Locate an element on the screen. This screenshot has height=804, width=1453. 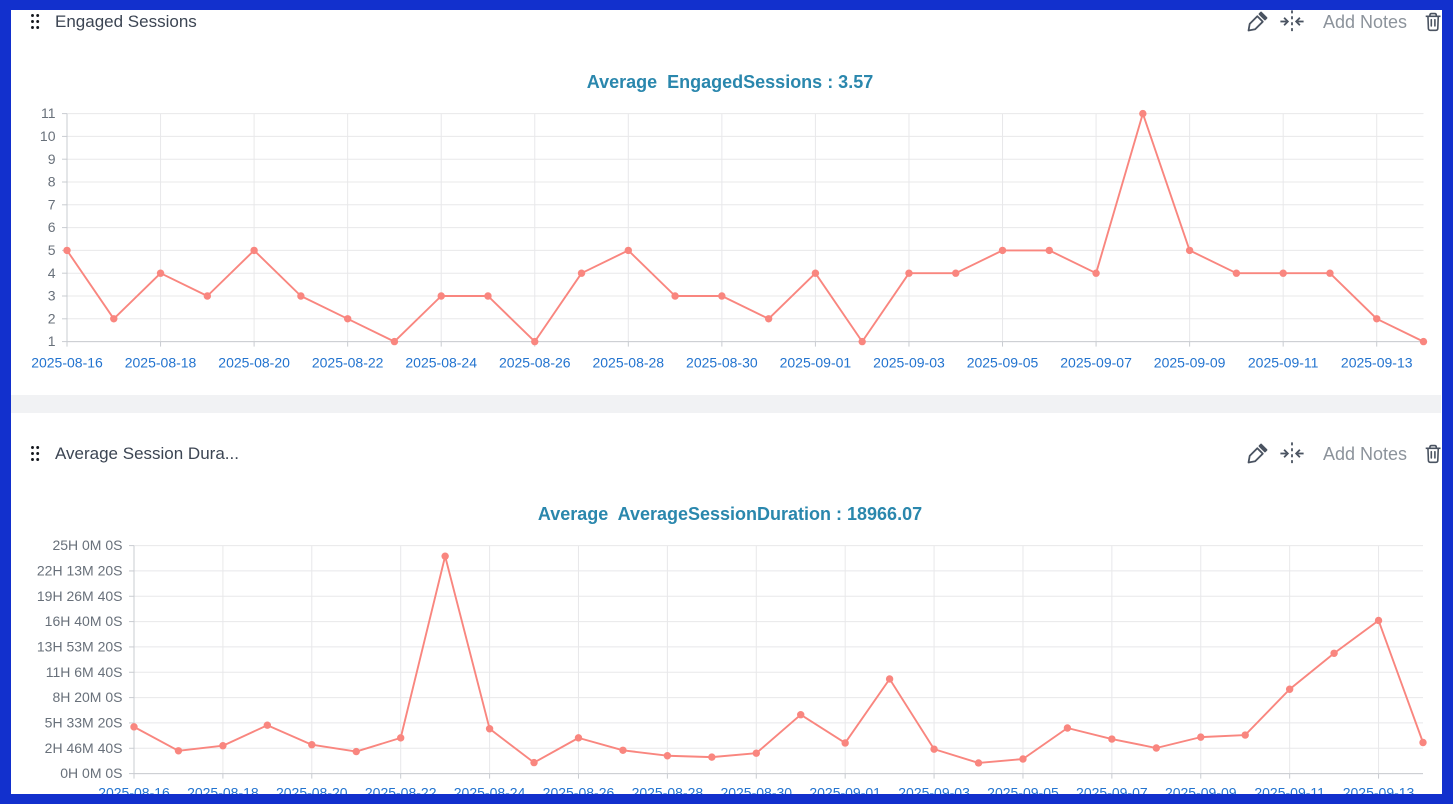
svg-text: 5H 33M 20S is located at coordinates (84, 723).